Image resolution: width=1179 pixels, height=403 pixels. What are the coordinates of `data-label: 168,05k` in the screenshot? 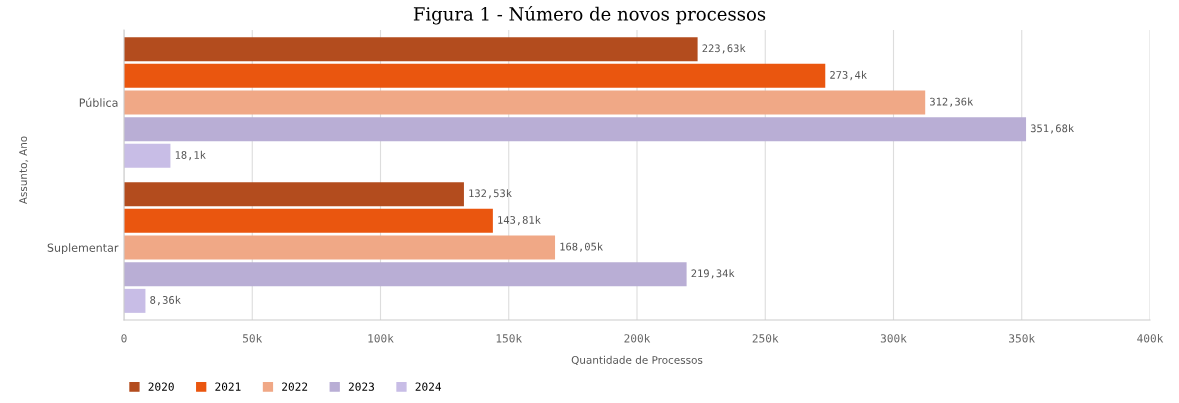 It's located at (581, 247).